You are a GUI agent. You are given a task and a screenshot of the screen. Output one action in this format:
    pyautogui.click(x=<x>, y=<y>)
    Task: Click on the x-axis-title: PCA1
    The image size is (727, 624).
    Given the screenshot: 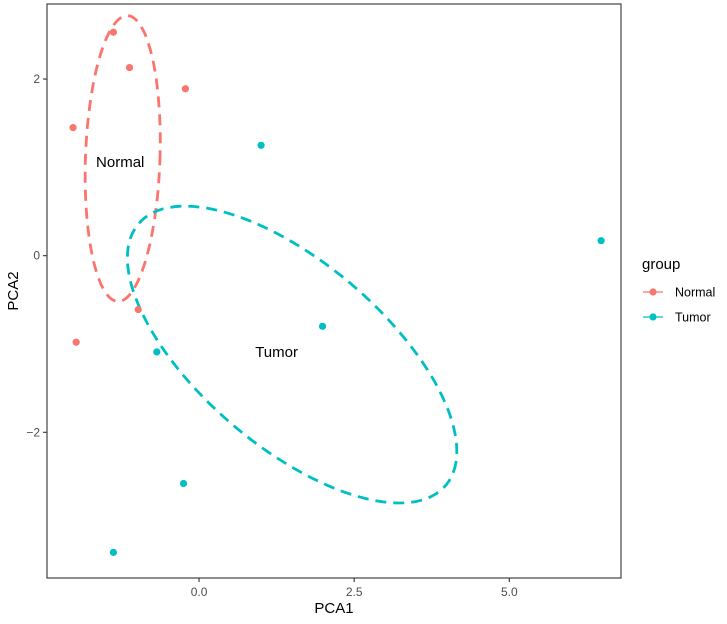 What is the action you would take?
    pyautogui.click(x=333, y=608)
    